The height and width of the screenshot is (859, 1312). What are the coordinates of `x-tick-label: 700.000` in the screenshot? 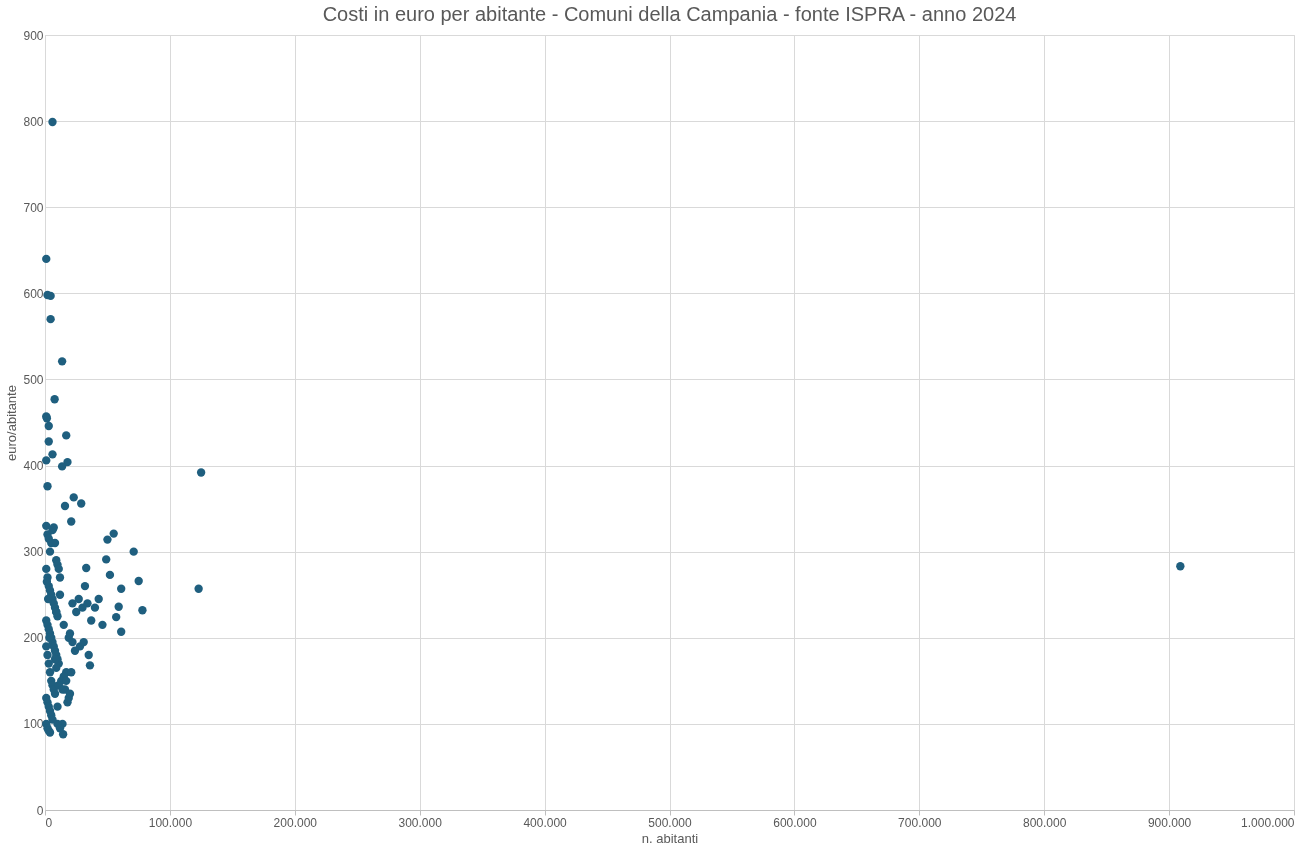 It's located at (920, 822).